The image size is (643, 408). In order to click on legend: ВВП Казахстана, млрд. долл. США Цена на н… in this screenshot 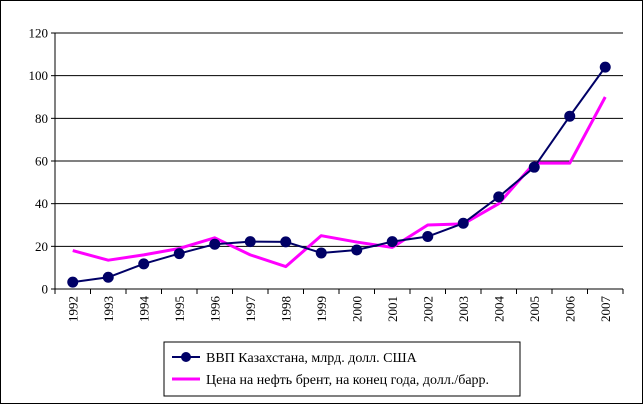, I will do `click(342, 369)`.